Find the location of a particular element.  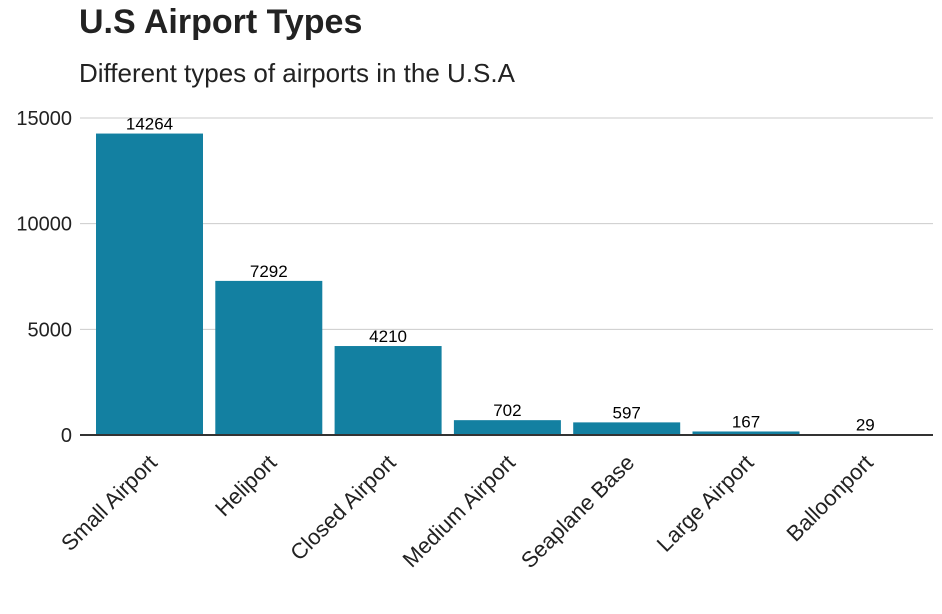

data-label: 7292 is located at coordinates (269, 271).